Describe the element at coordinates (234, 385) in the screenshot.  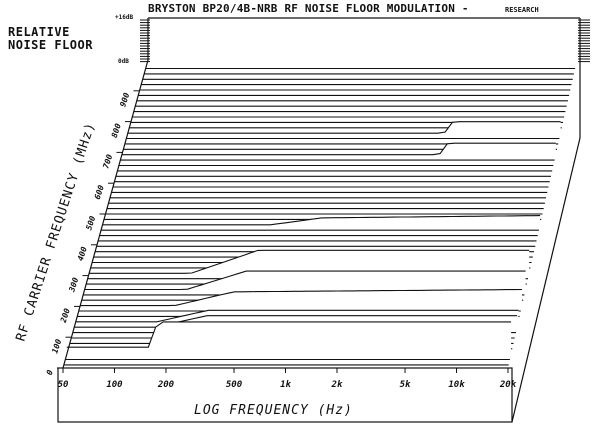
I see `x-tick-label: 500` at that location.